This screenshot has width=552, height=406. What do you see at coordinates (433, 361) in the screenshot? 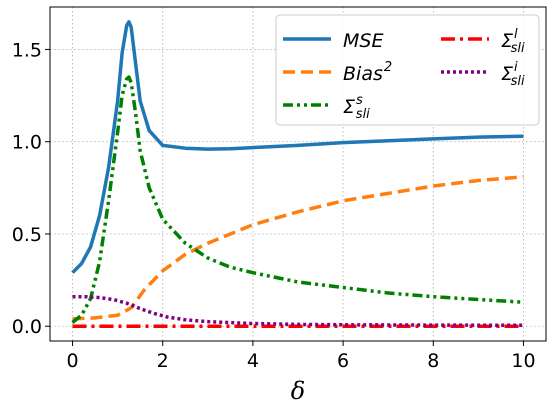
I see `x-tick-label: 8` at bounding box center [433, 361].